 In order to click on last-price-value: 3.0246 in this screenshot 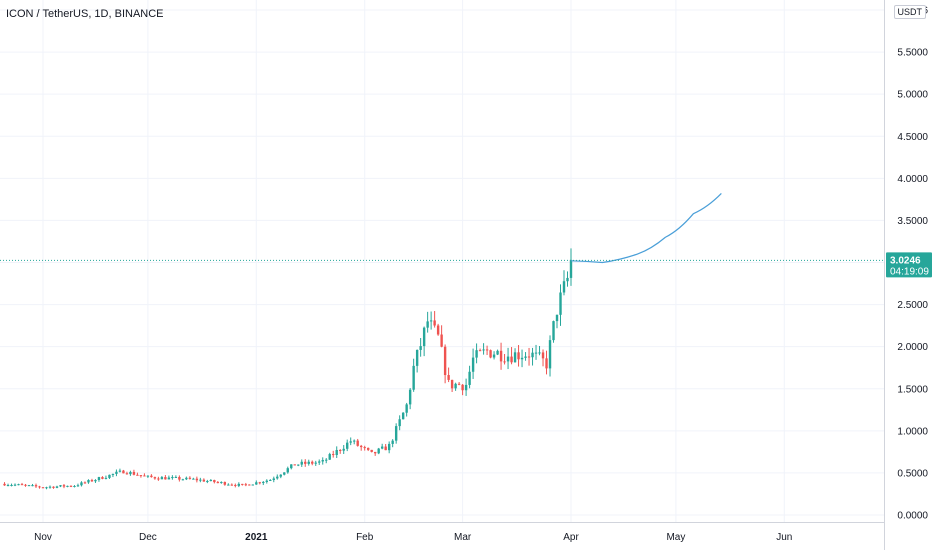, I will do `click(905, 260)`.